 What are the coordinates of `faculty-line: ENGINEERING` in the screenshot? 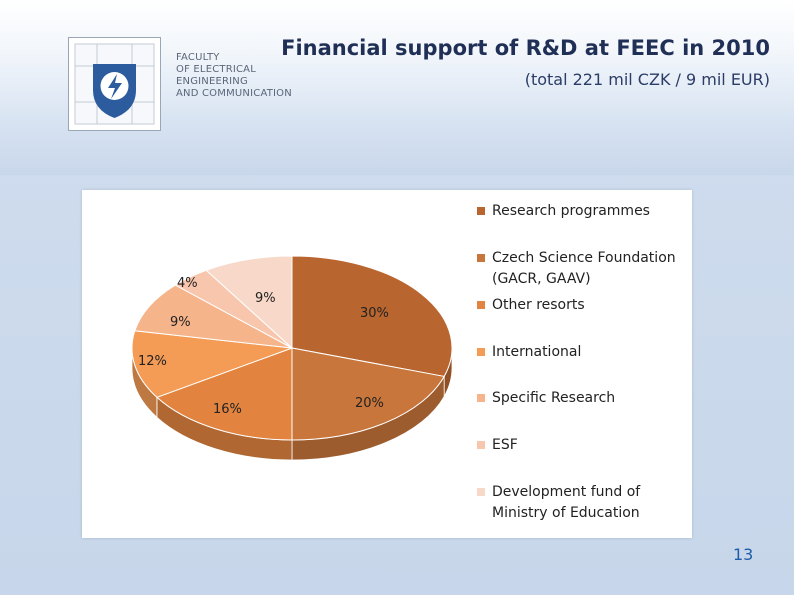 It's located at (212, 81).